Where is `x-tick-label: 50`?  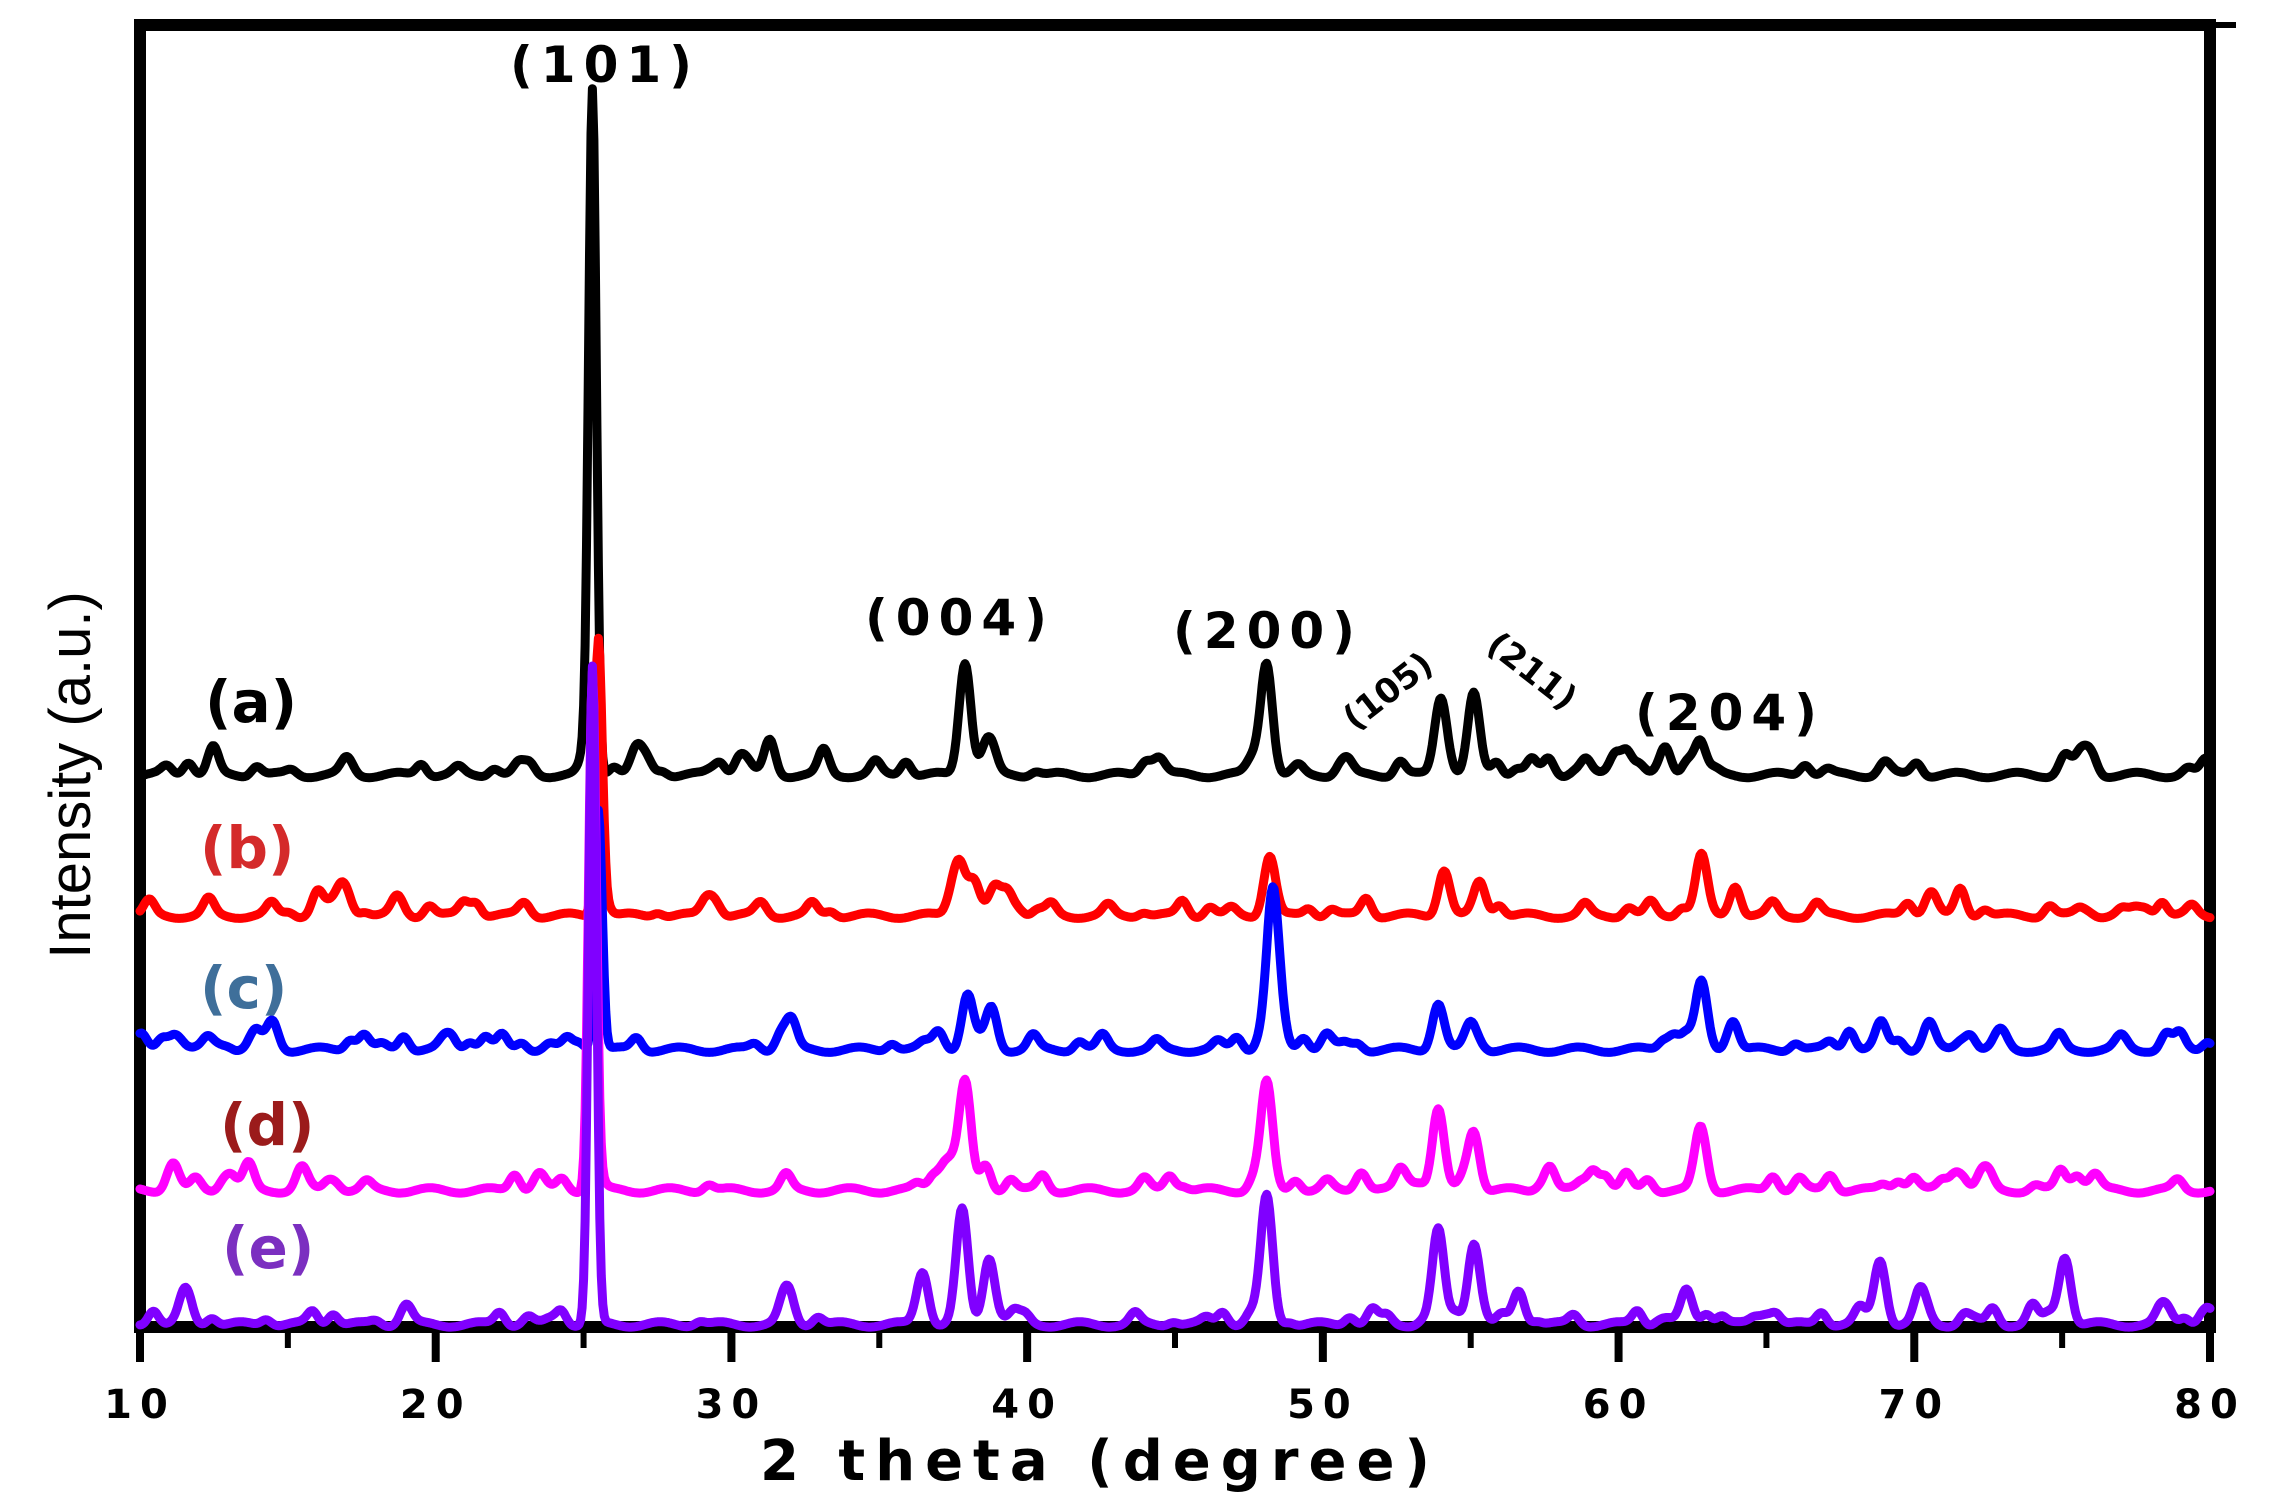 x-tick-label: 50 is located at coordinates (1323, 1405).